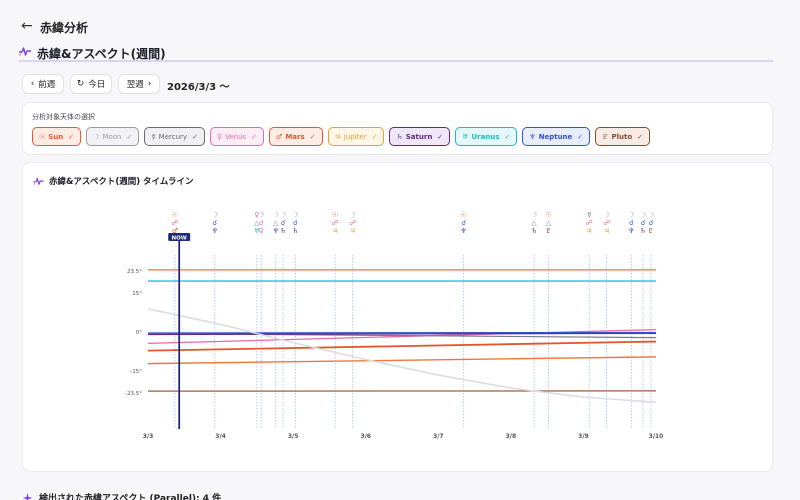  Describe the element at coordinates (400, 27) in the screenshot. I see `top-bar: ← 赤緯分析` at that location.